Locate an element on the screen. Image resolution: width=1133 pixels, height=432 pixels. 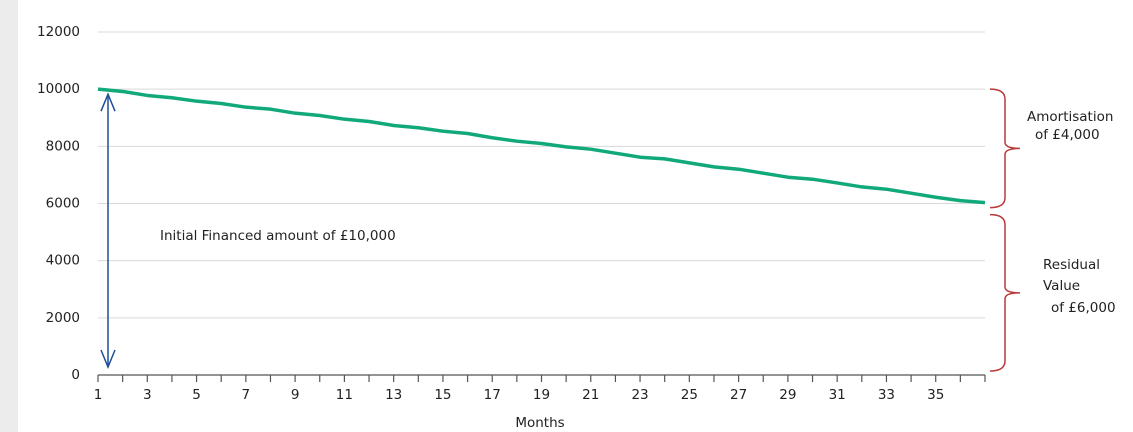
x-tick-label: 29 is located at coordinates (787, 395).